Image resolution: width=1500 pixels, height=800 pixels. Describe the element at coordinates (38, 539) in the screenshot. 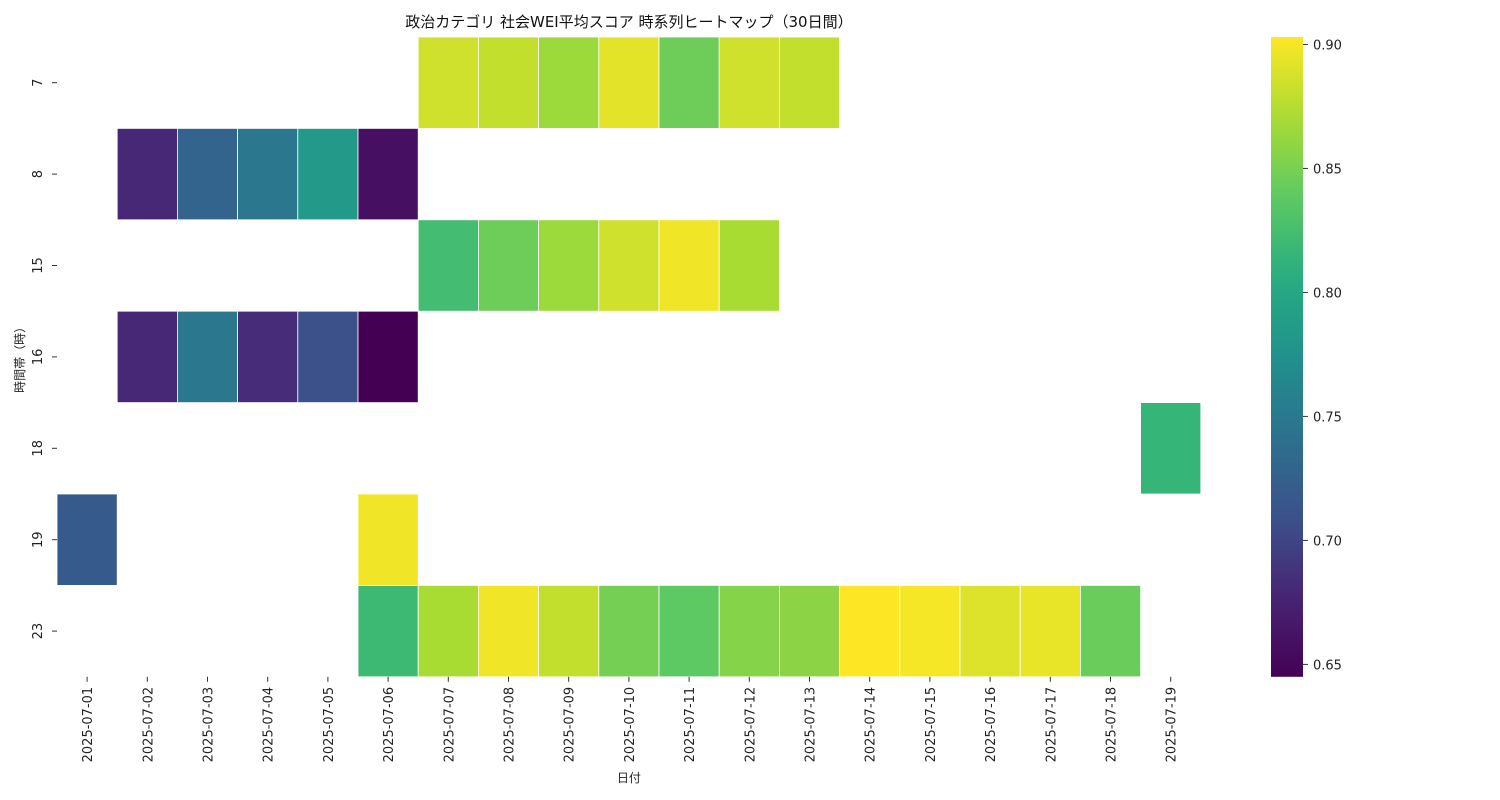

I see `y-tick-label: 19` at that location.